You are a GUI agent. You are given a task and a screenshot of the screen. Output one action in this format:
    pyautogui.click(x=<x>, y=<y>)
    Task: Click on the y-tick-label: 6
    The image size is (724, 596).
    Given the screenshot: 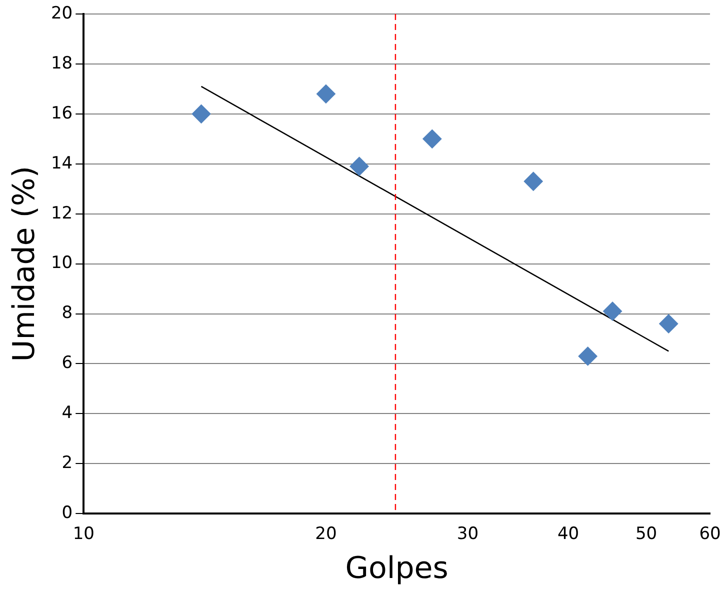 What is the action you would take?
    pyautogui.click(x=67, y=363)
    